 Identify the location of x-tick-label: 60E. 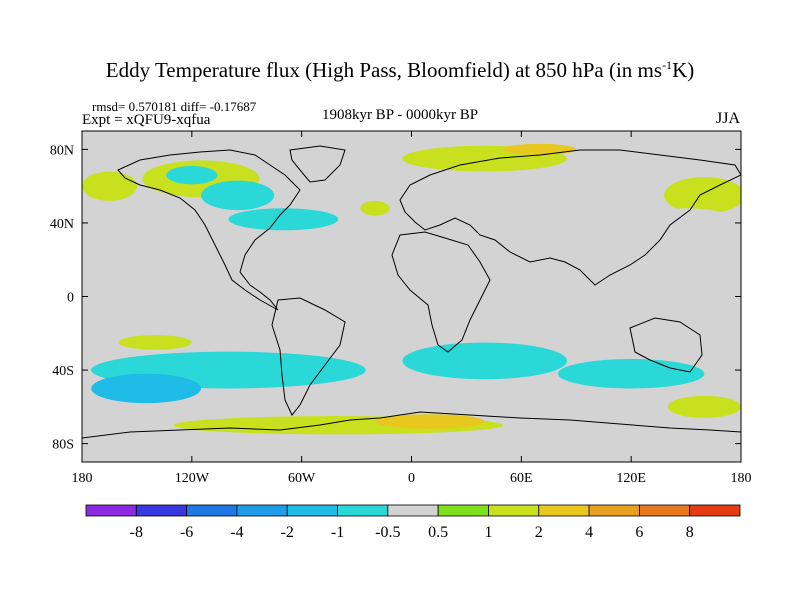
(521, 478).